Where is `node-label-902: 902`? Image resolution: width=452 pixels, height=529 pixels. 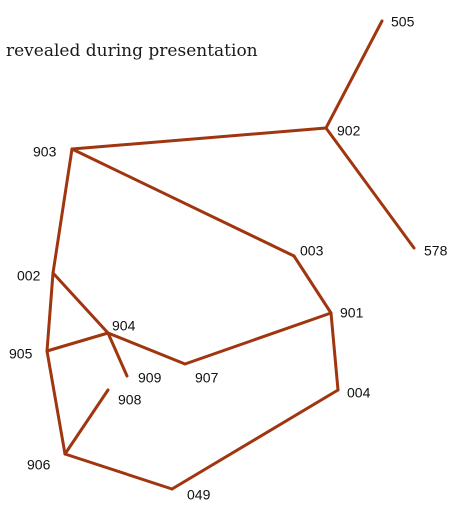 node-label-902: 902 is located at coordinates (349, 131).